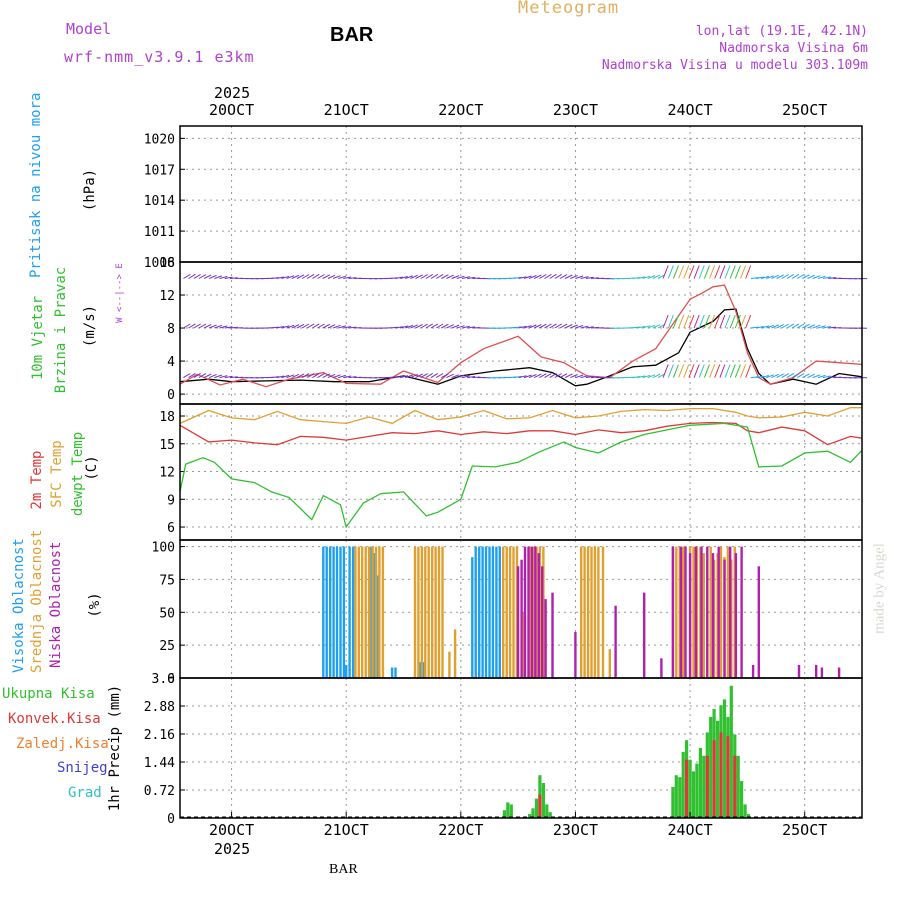 The width and height of the screenshot is (900, 900). I want to click on y-tick-label: 50, so click(167, 613).